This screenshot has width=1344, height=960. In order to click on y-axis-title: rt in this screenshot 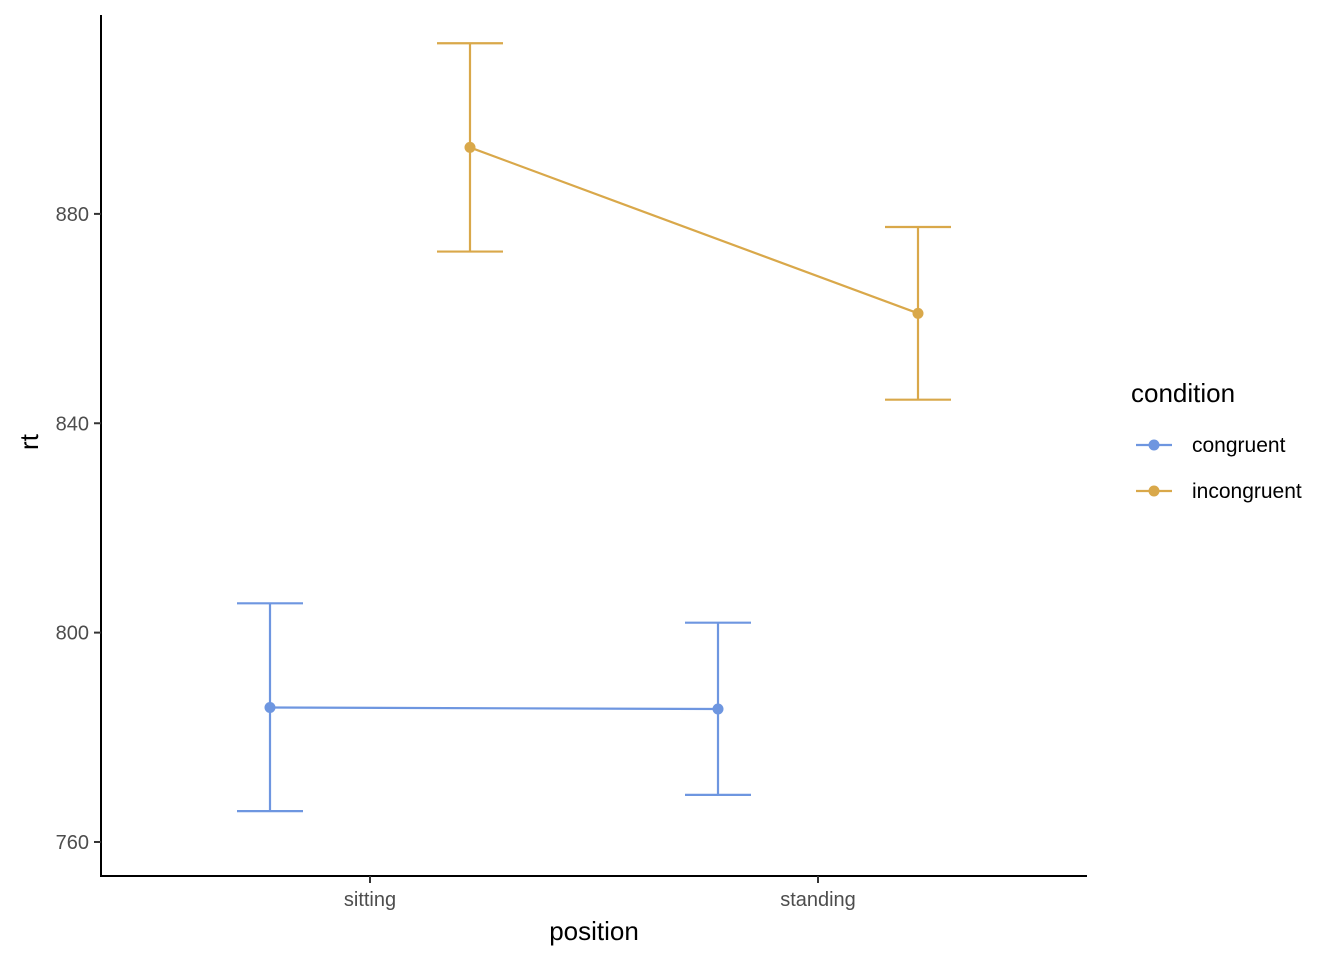, I will do `click(29, 441)`.